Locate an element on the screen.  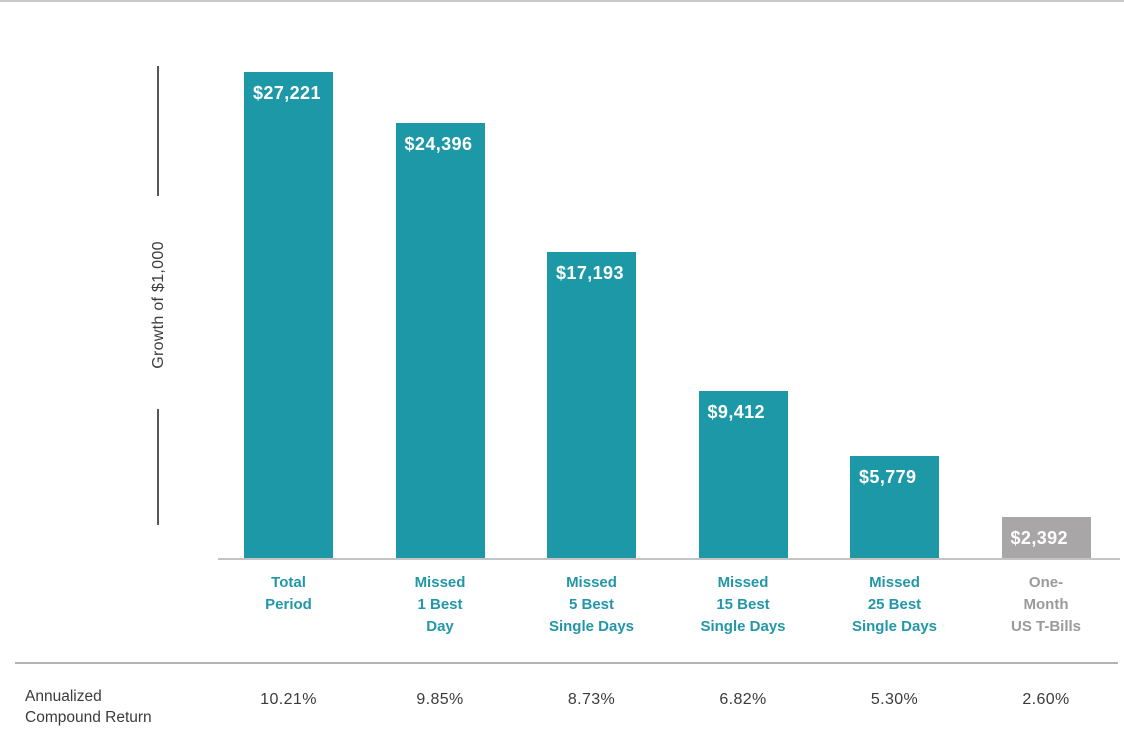
category-label-2: Missed 1 Best Day is located at coordinates (440, 604).